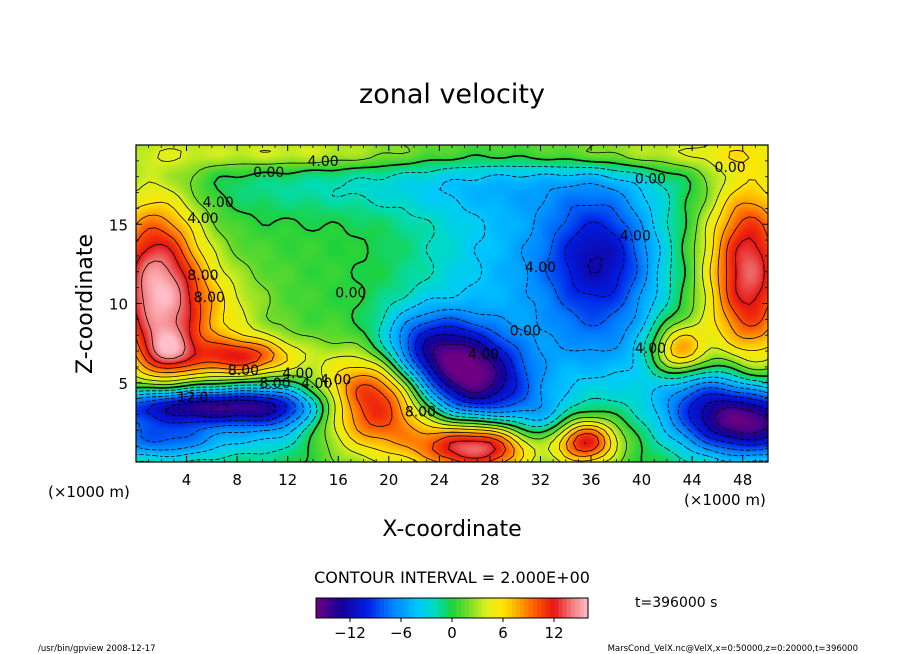  Describe the element at coordinates (85, 304) in the screenshot. I see `y-axis-label: Z-coordinate` at that location.